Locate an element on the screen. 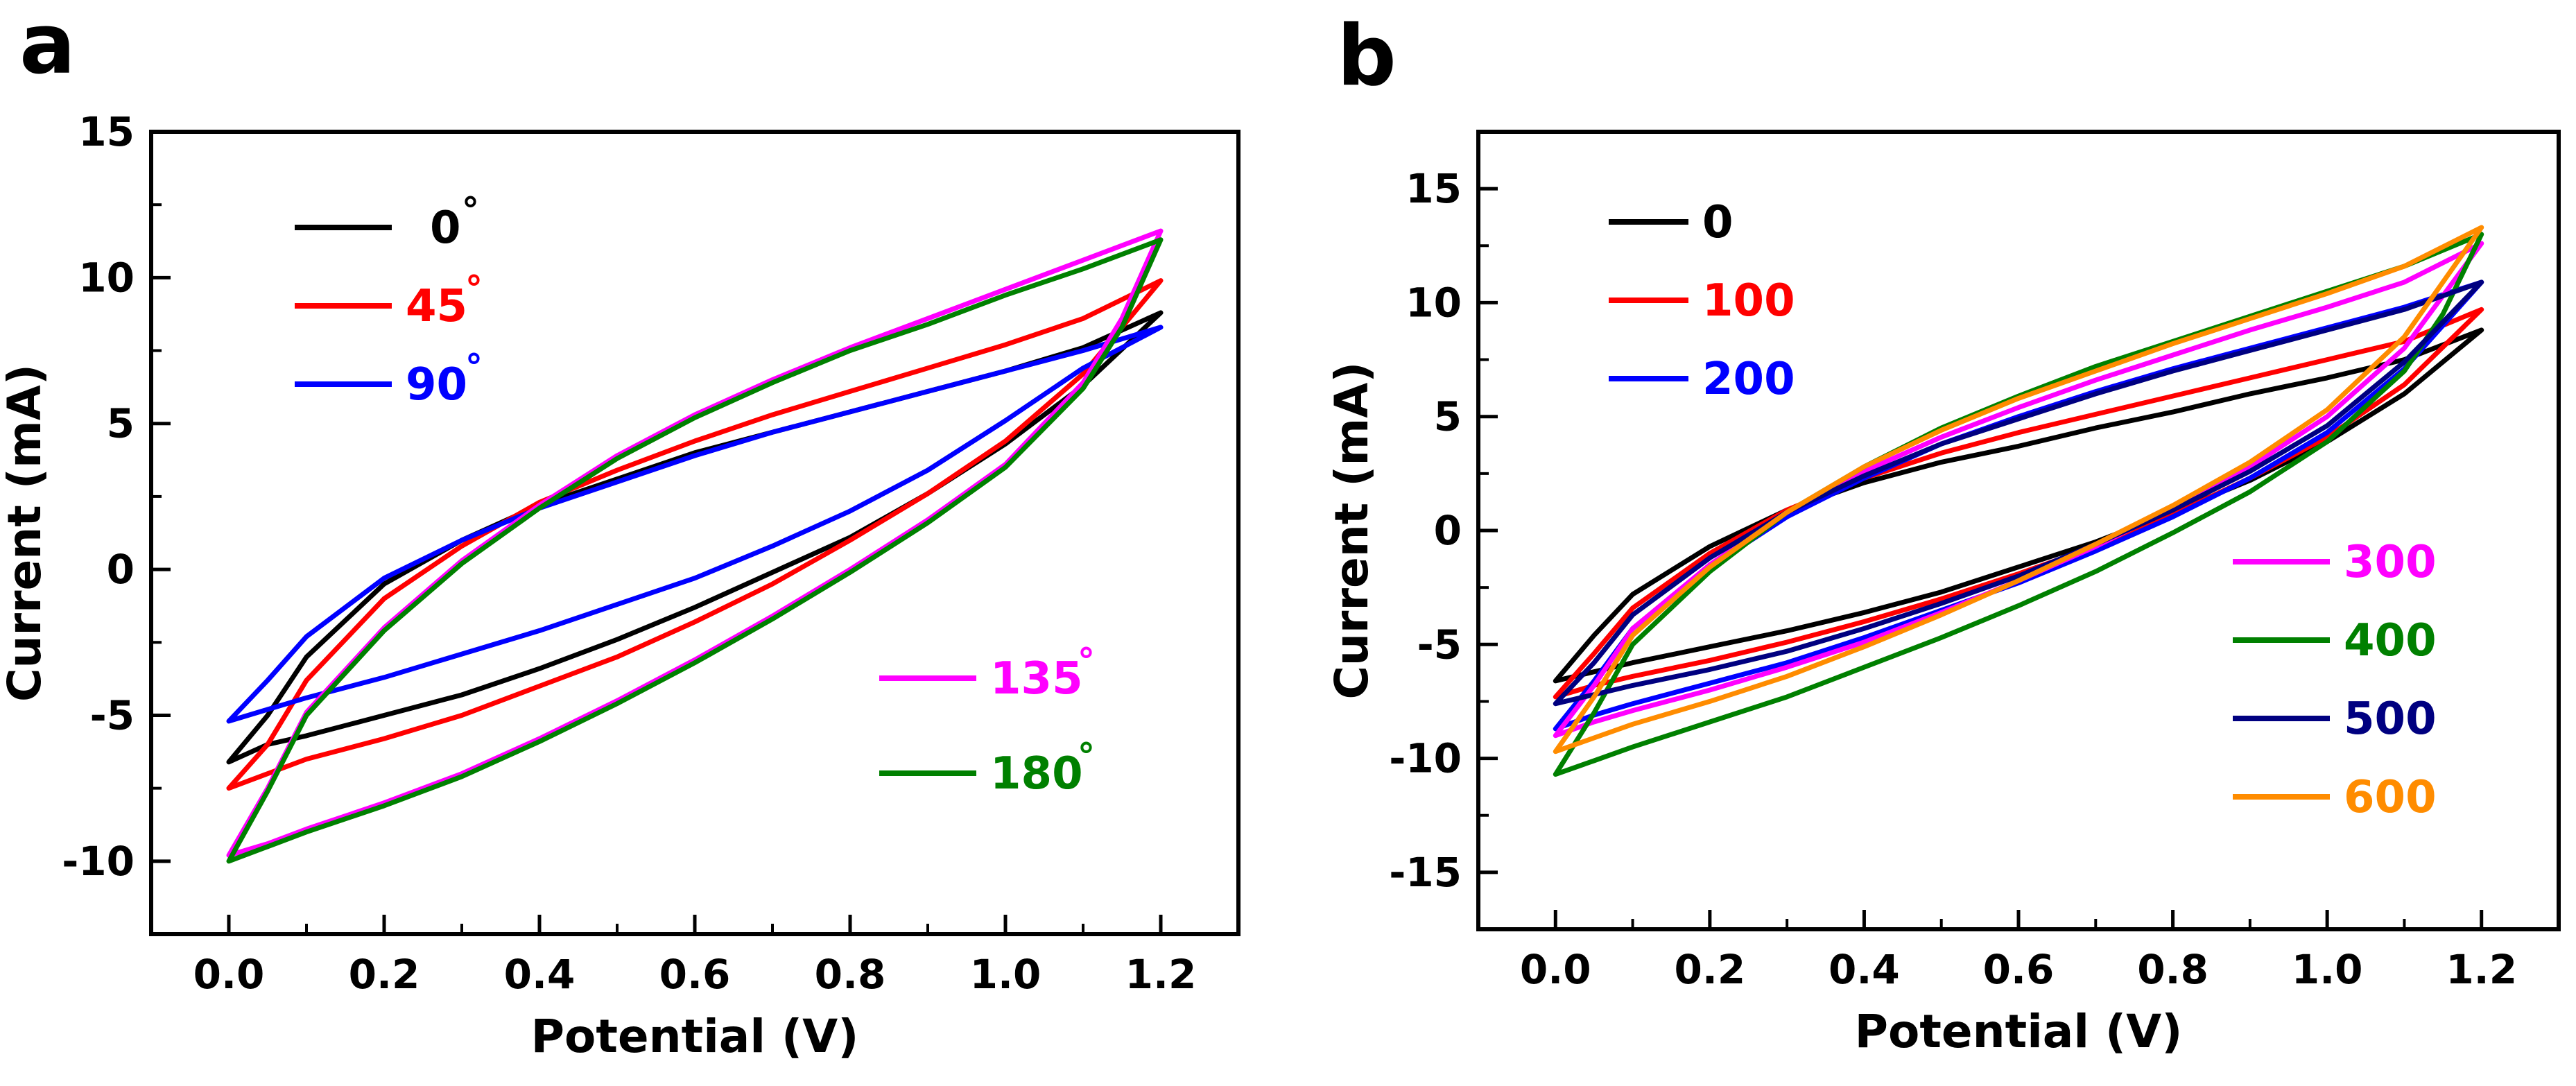  legend-degree-135: ° is located at coordinates (1086, 661).